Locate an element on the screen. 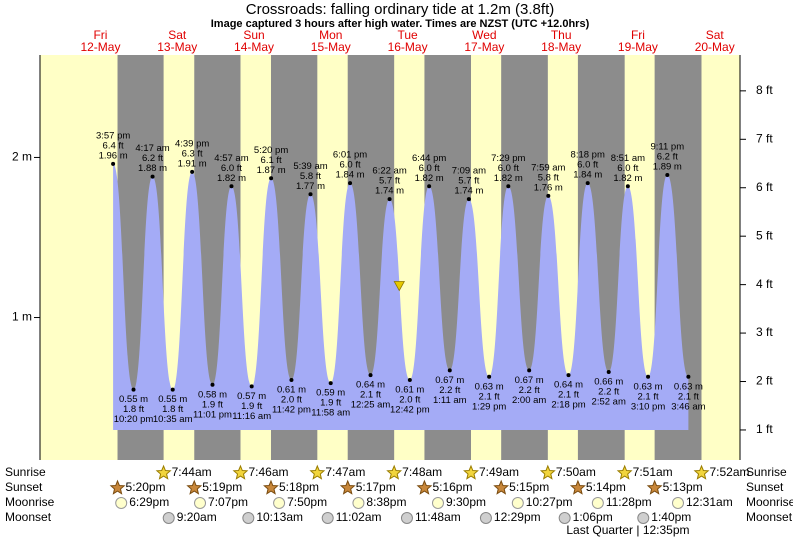  tide-label: 10:35 am is located at coordinates (173, 419).